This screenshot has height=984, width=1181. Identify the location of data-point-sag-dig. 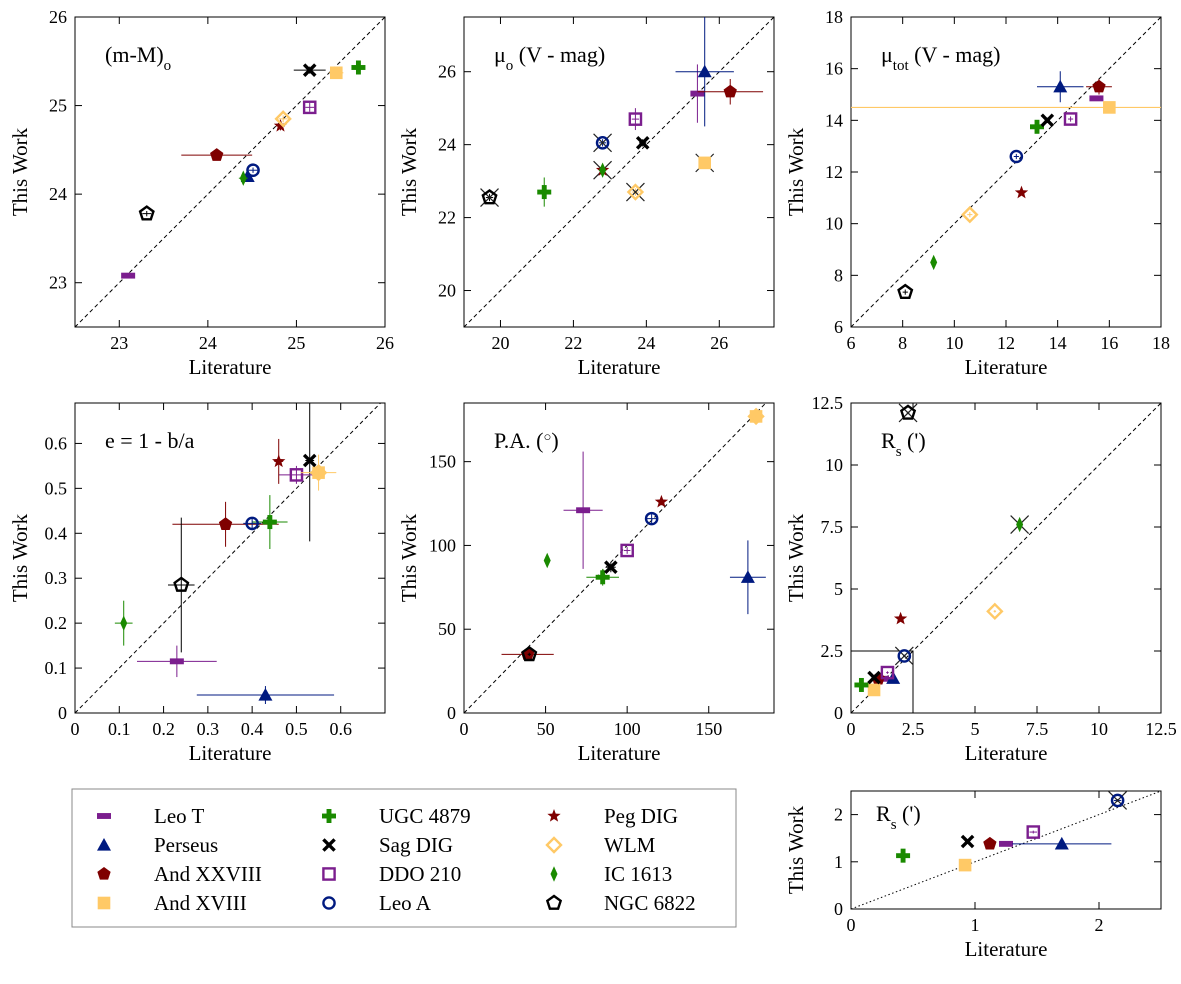
(1047, 120).